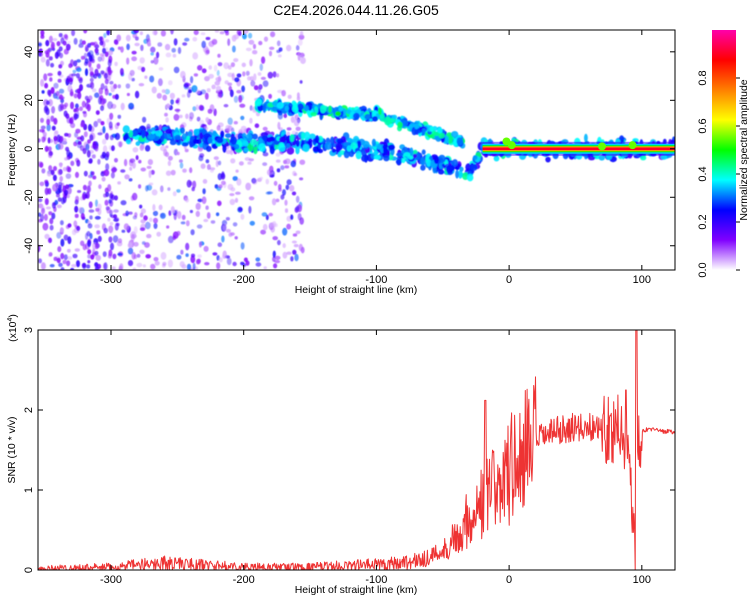 The height and width of the screenshot is (600, 750). Describe the element at coordinates (703, 221) in the screenshot. I see `colorbar-tick-label: 0.2` at that location.